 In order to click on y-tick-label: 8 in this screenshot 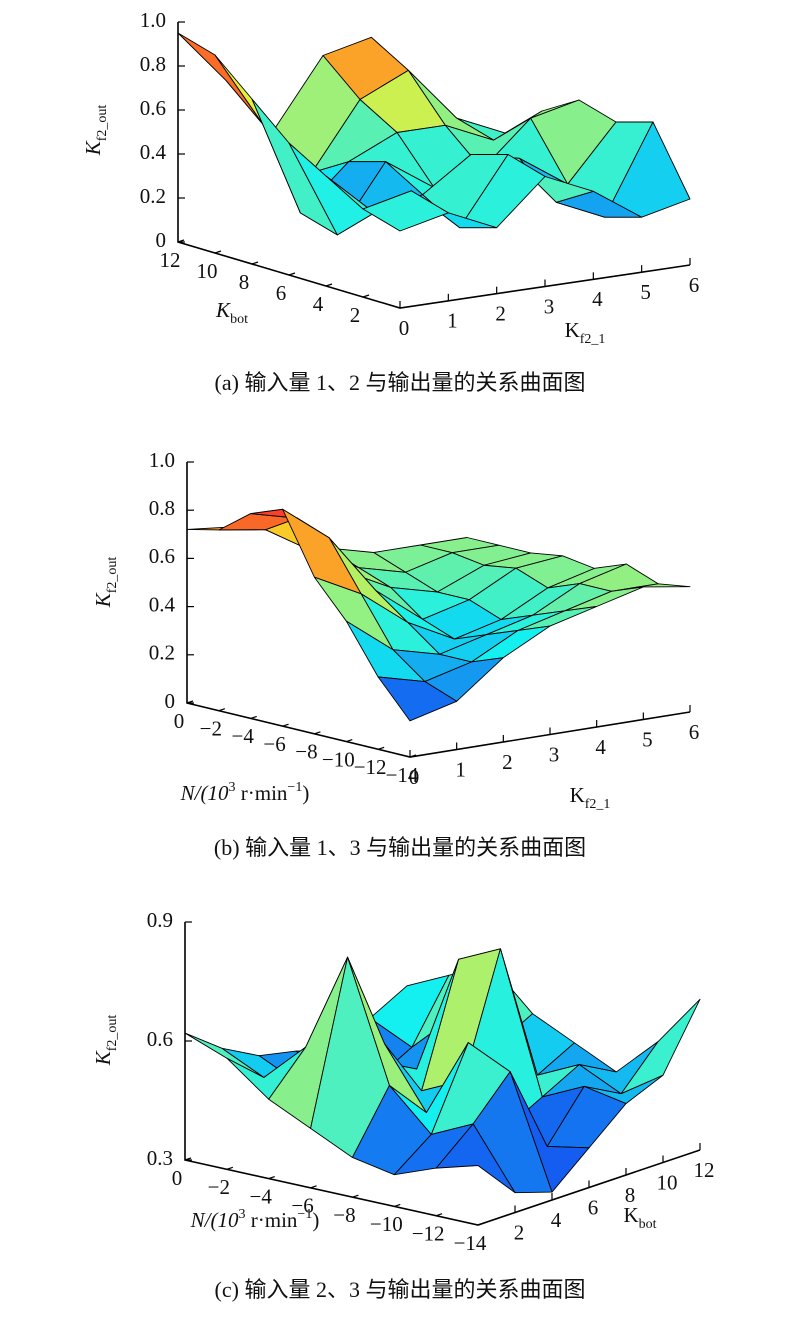, I will do `click(244, 282)`.